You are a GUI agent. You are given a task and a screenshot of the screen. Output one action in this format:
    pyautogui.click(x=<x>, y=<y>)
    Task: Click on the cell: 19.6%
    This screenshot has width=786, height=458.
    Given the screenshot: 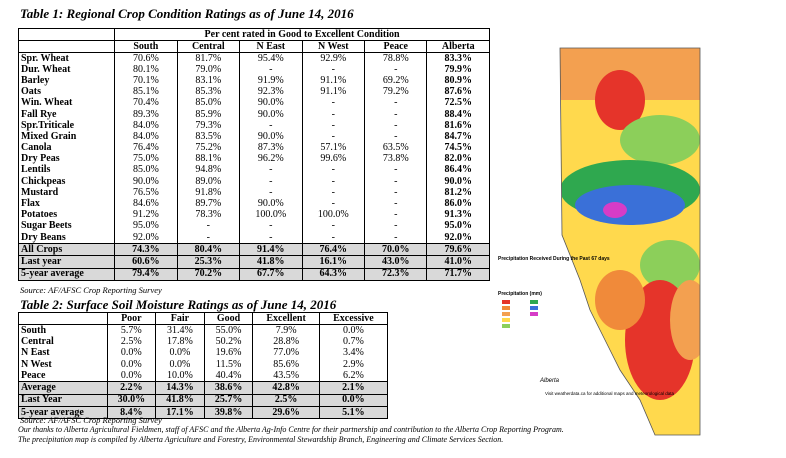 What is the action you would take?
    pyautogui.click(x=228, y=353)
    